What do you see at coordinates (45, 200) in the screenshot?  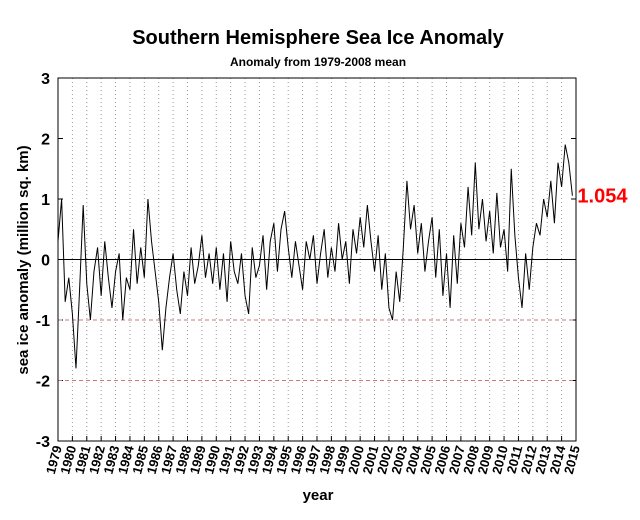 I see `y-tick-label: 1` at bounding box center [45, 200].